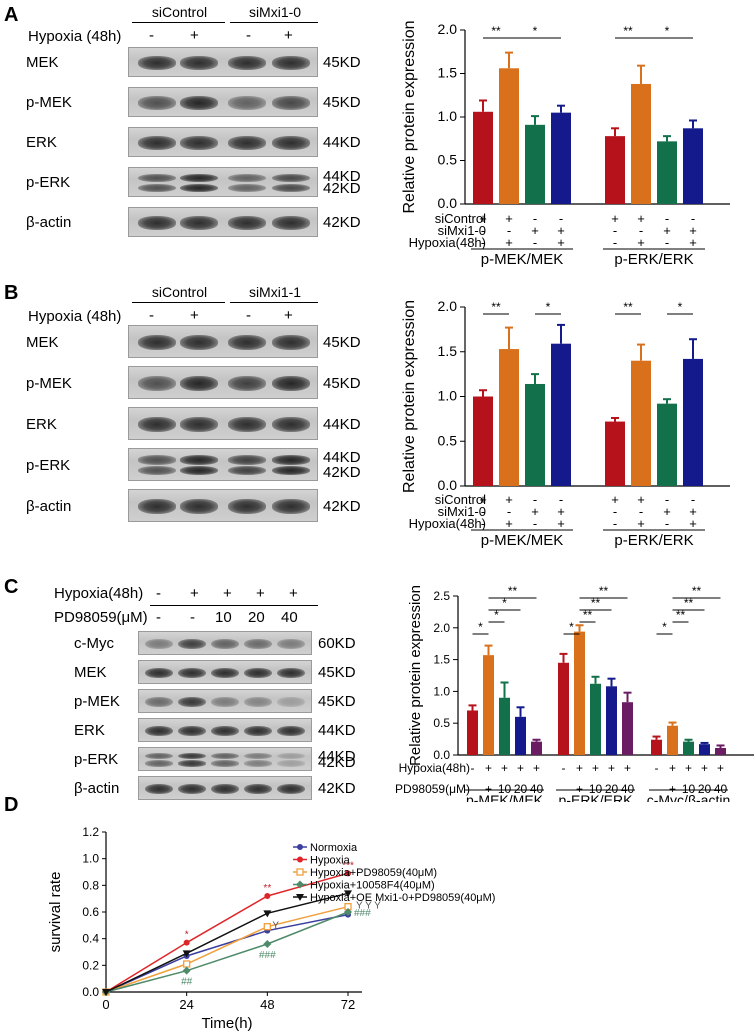 This screenshot has height=1034, width=754. Describe the element at coordinates (90, 939) in the screenshot. I see `y-tick-label: 0.4` at that location.